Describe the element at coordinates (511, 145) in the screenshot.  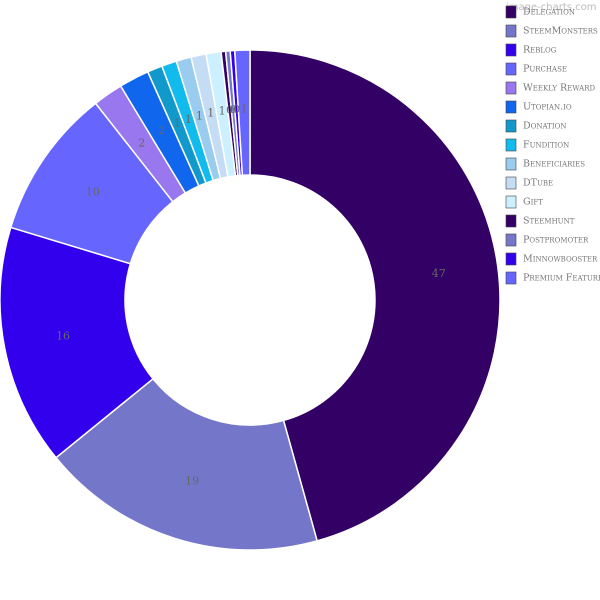
I see `legend-swatch-fundition` at that location.